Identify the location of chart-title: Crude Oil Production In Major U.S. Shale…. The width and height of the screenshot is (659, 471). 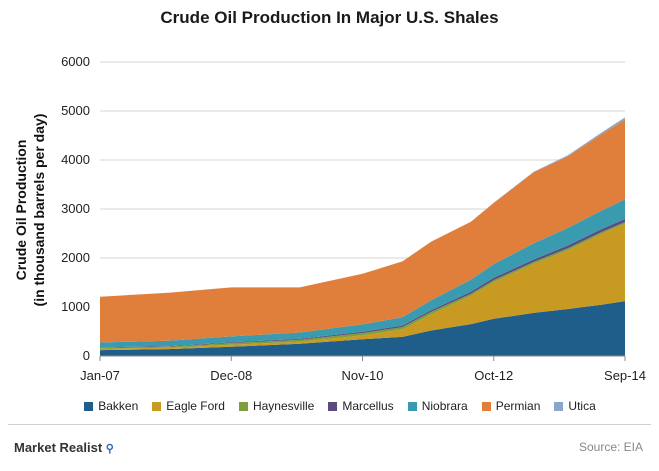
(329, 17).